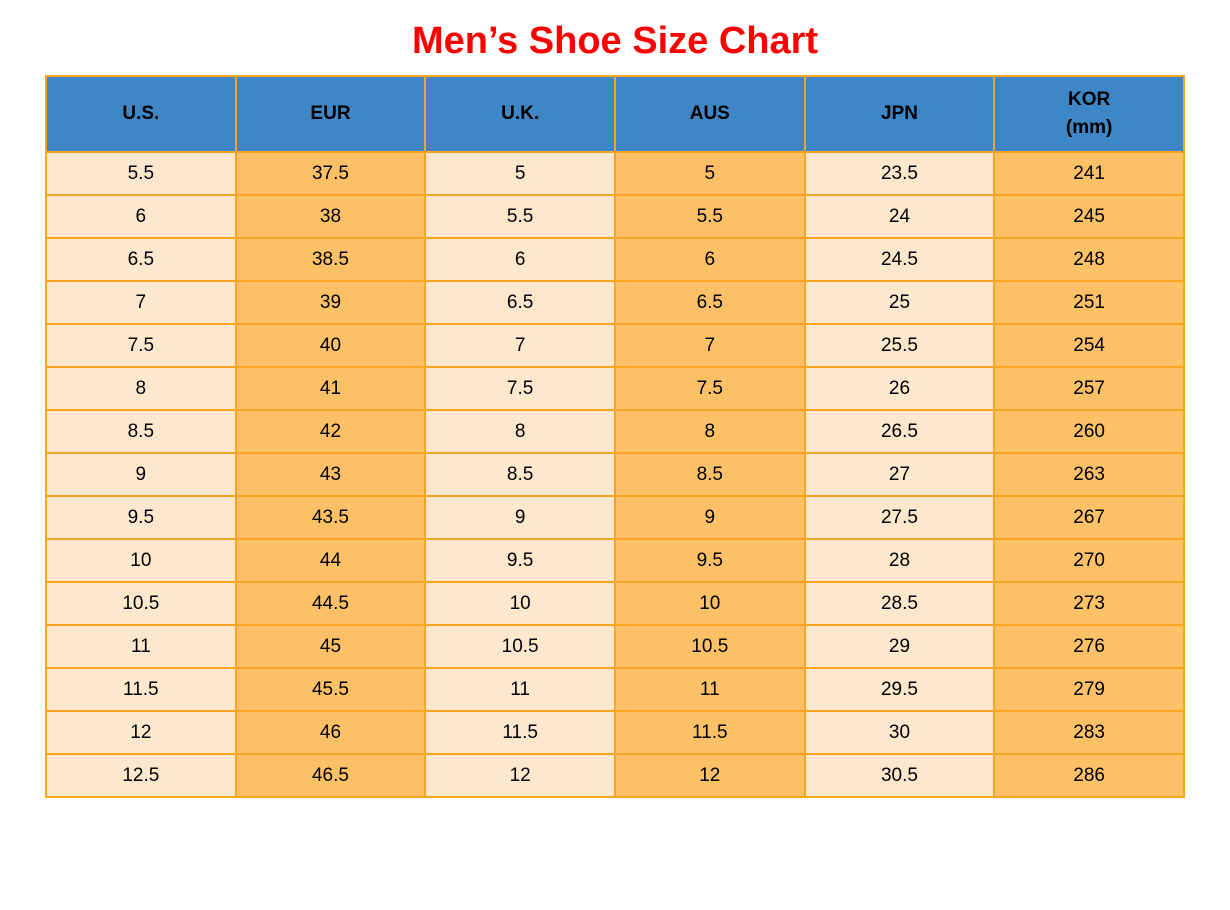 The width and height of the screenshot is (1230, 910). What do you see at coordinates (899, 173) in the screenshot?
I see `table-cell: 23.5` at bounding box center [899, 173].